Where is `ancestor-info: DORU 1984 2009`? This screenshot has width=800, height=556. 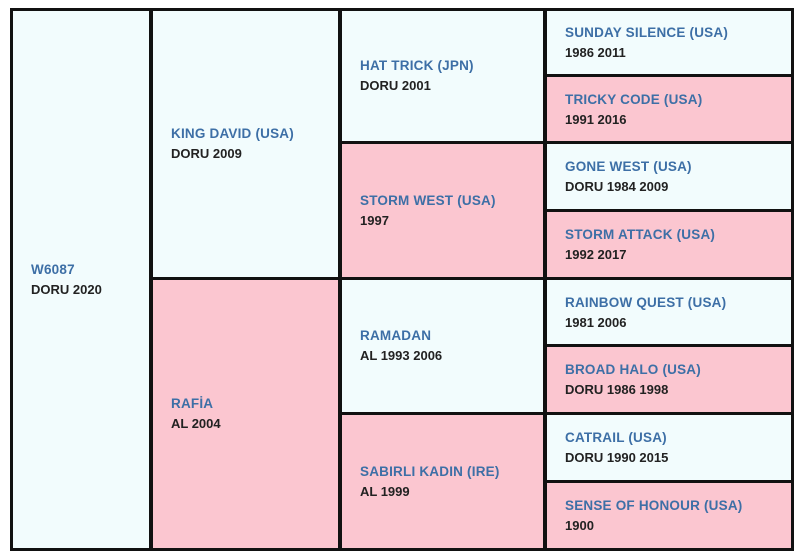
ancestor-info: DORU 1984 2009 is located at coordinates (617, 186).